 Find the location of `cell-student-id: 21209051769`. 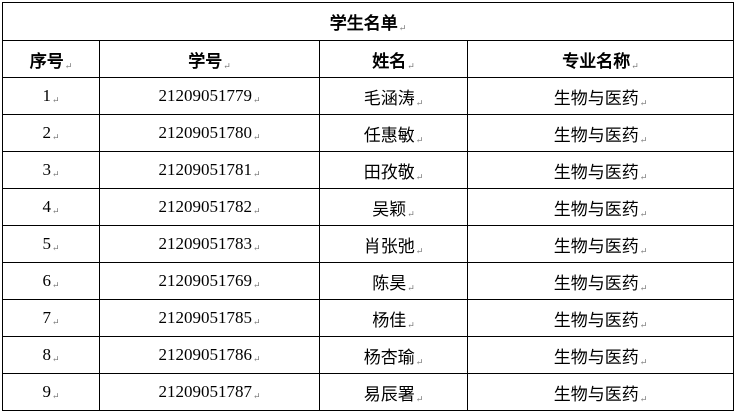

cell-student-id: 21209051769 is located at coordinates (209, 281).